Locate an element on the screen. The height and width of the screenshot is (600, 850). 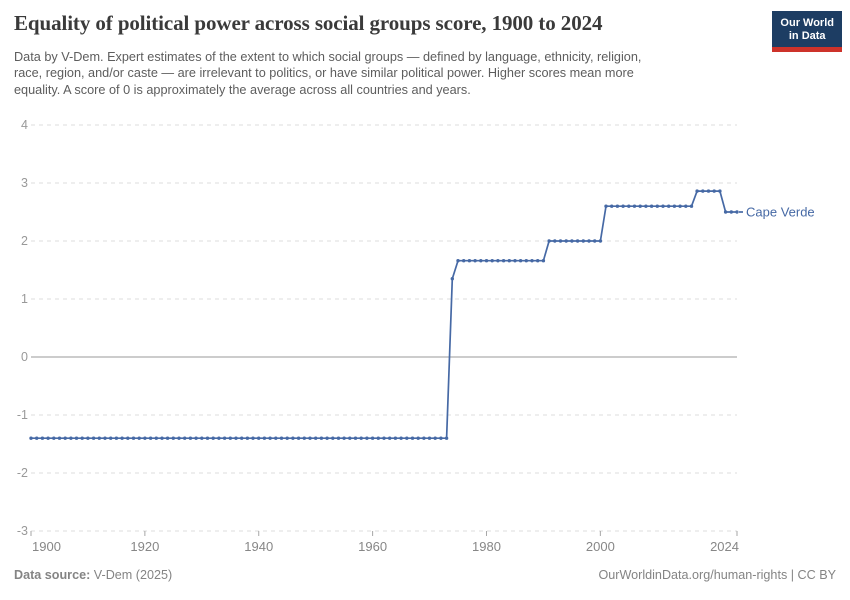
y-axis-tick-label: -3 is located at coordinates (22, 531).